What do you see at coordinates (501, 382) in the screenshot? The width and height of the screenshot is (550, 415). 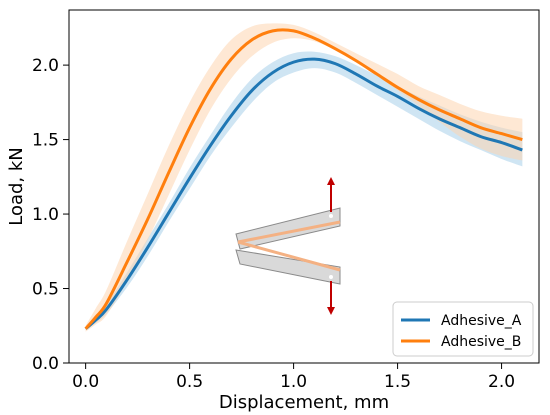 I see `x-tick-label: 2.0` at bounding box center [501, 382].